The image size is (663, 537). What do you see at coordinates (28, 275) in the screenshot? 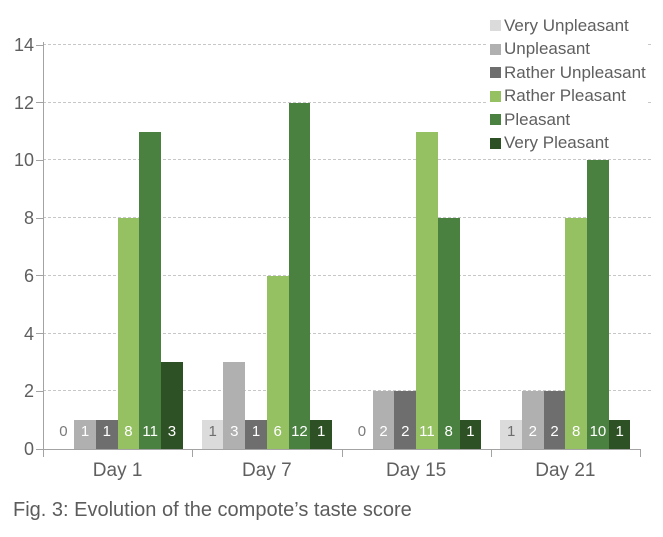
I see `y-axis-tick-label: 6` at bounding box center [28, 275].